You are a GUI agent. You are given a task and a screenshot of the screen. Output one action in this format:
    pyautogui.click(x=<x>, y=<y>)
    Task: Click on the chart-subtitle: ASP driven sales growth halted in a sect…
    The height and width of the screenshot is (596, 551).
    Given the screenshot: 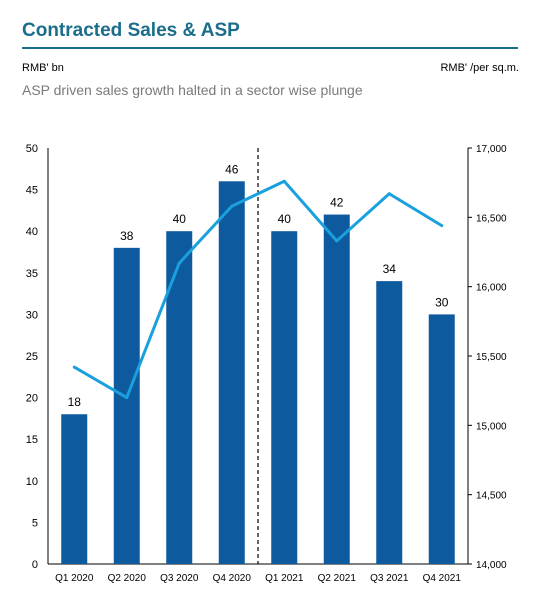 What is the action you would take?
    pyautogui.click(x=192, y=90)
    